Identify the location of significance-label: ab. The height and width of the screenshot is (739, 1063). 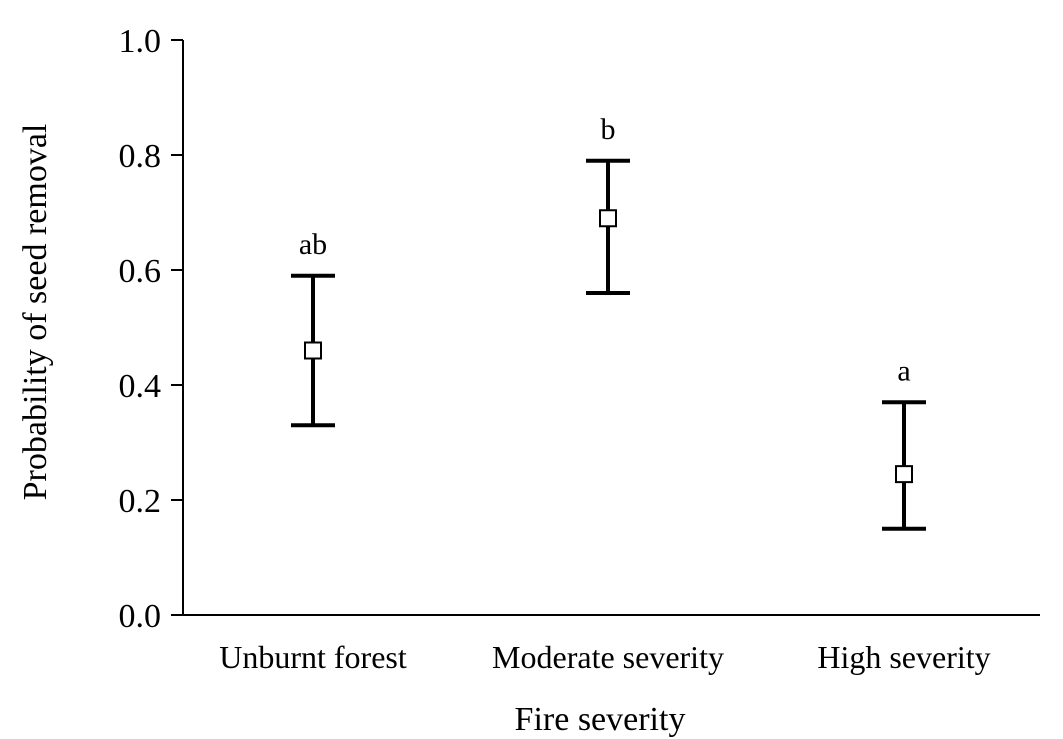
(313, 244).